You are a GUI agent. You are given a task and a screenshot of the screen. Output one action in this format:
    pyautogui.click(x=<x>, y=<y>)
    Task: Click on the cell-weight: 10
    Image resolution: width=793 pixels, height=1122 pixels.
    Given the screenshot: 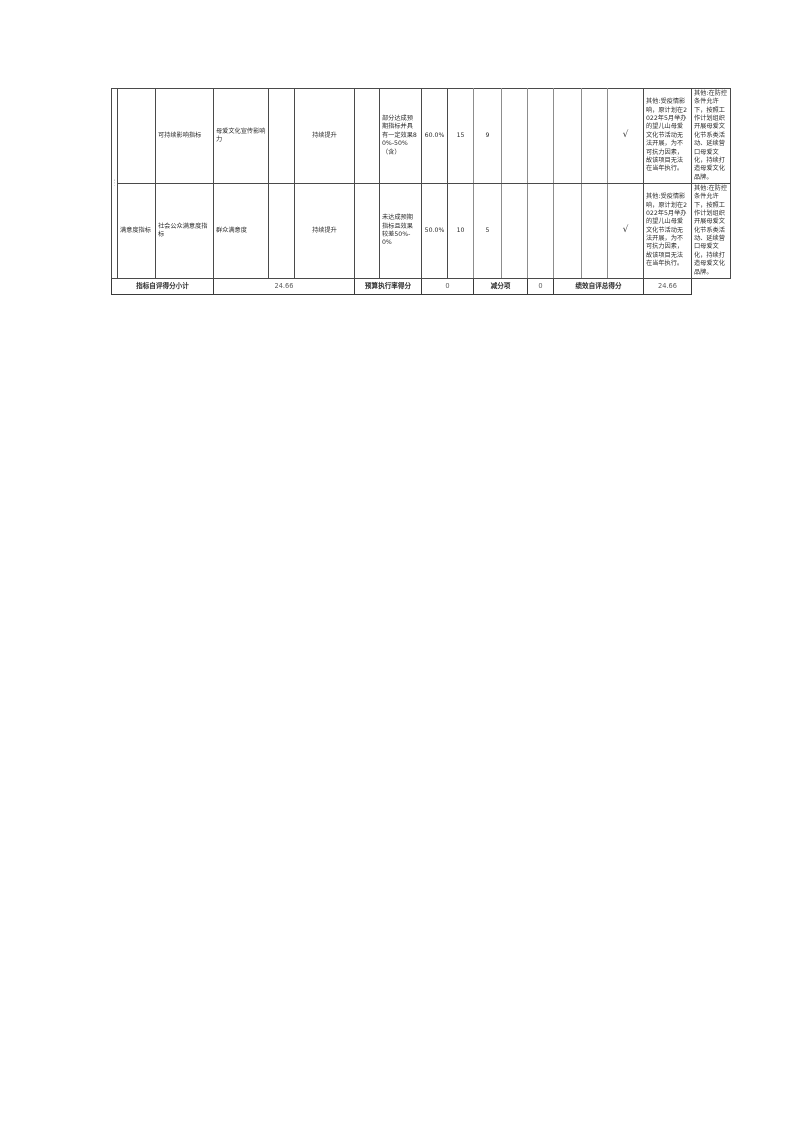 What is the action you would take?
    pyautogui.click(x=460, y=230)
    